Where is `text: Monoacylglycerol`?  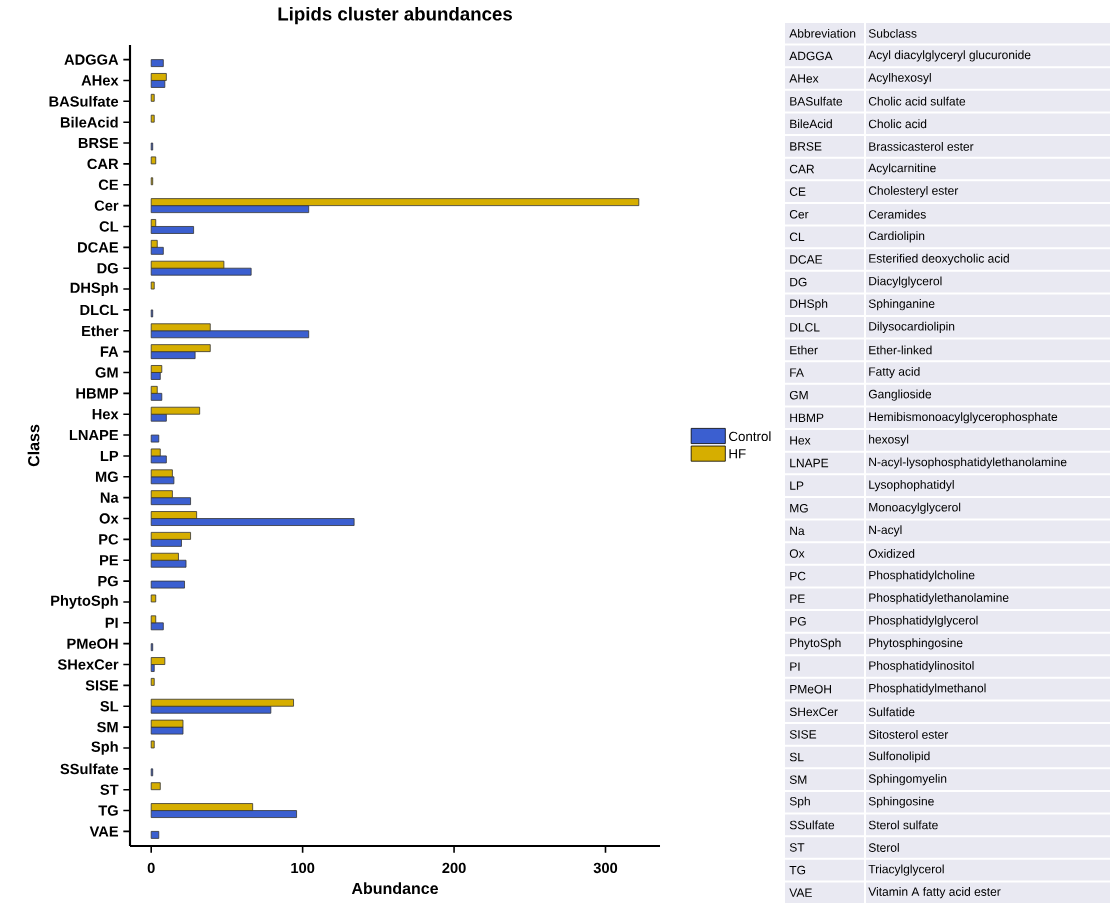
text: Monoacylglycerol is located at coordinates (915, 508).